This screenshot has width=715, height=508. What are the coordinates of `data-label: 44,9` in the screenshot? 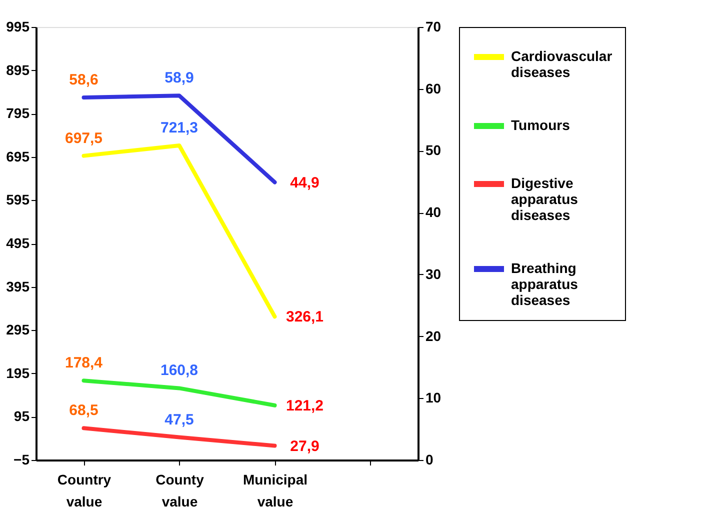 It's located at (305, 183).